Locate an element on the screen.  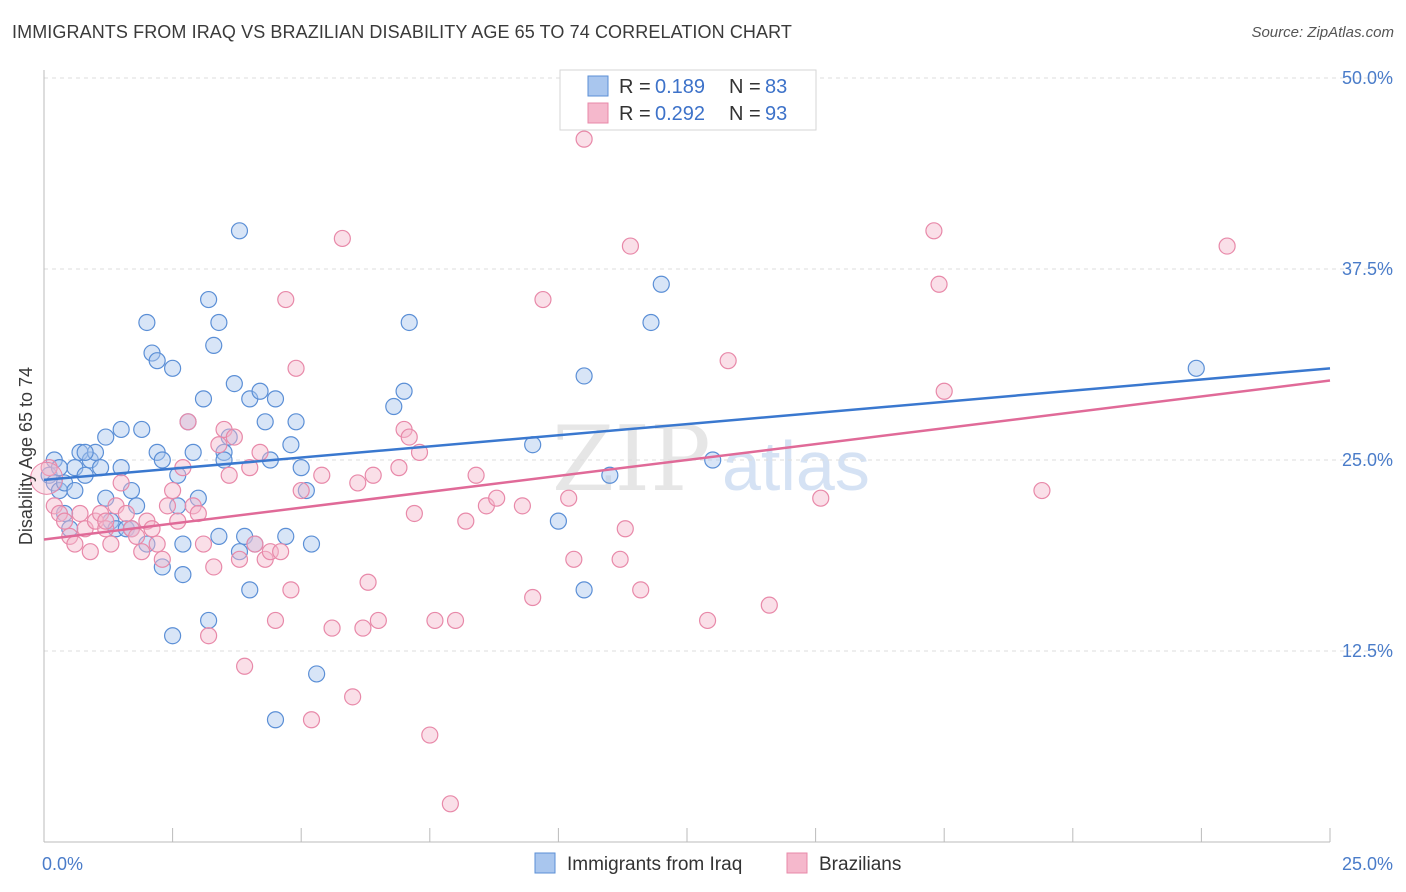
legend-r-label-brazil: R = is located at coordinates (635, 114).